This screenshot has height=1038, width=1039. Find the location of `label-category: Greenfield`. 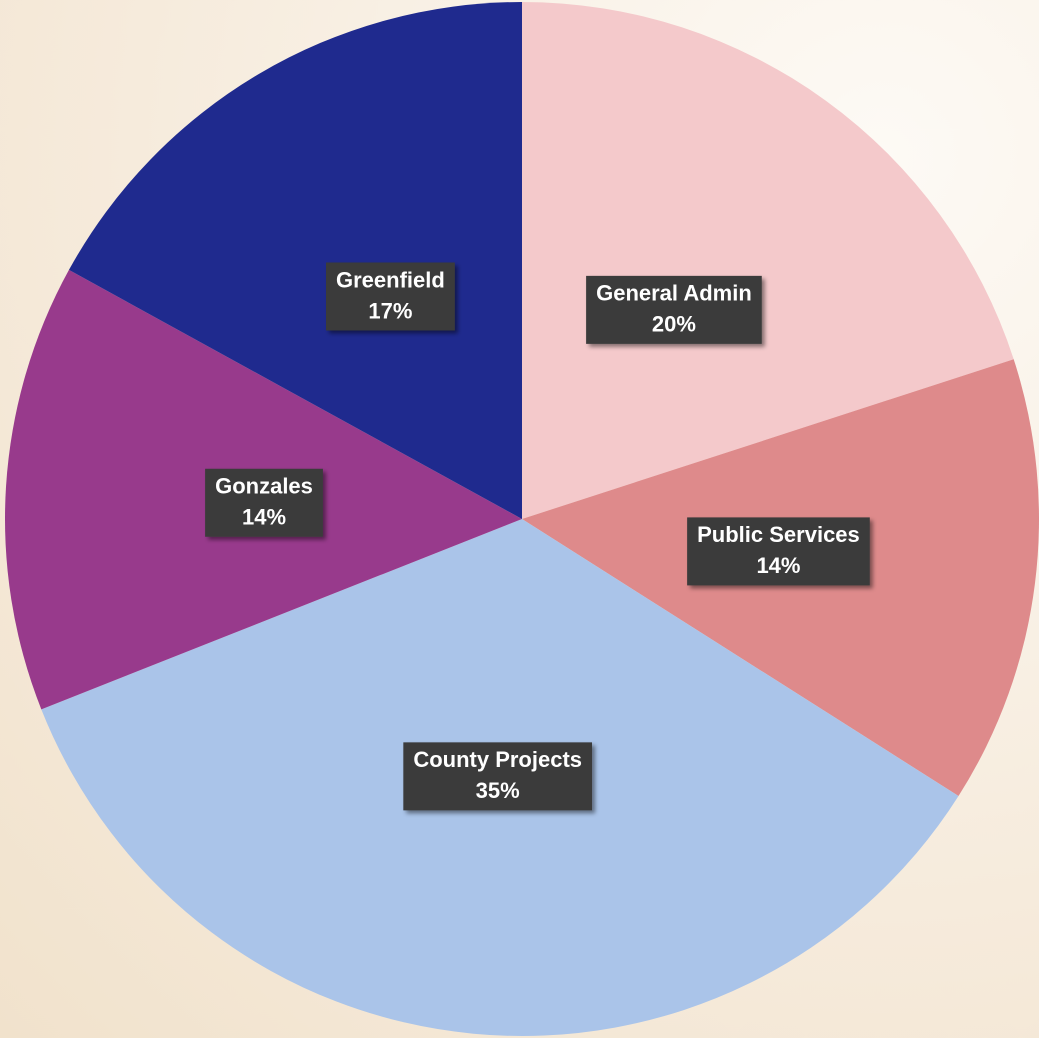

label-category: Greenfield is located at coordinates (390, 279).